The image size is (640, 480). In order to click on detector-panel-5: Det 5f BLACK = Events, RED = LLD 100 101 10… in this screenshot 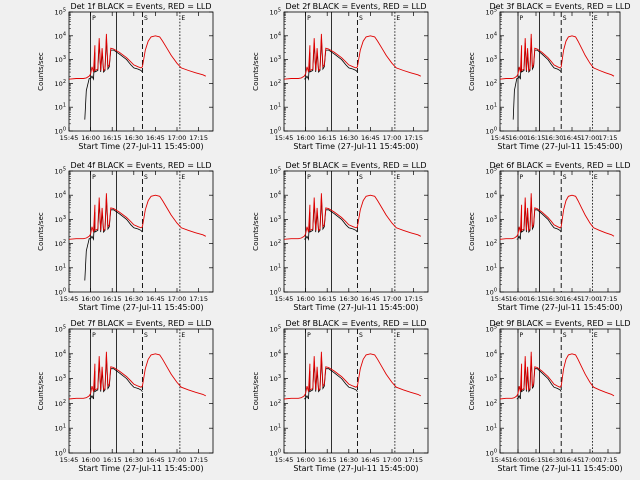, I will do `click(340, 236)`.